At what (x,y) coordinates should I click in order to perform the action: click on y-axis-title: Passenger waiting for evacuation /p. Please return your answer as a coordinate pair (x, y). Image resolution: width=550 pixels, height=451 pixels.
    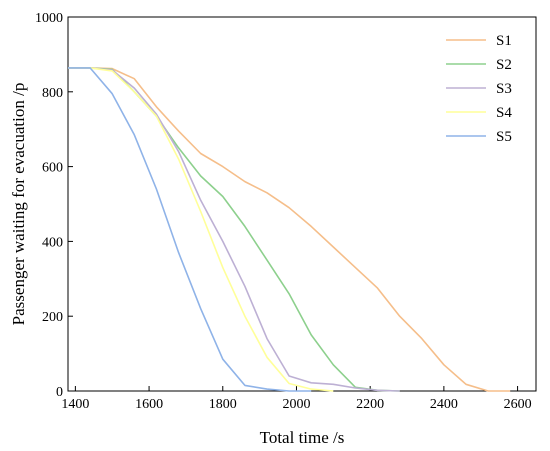
    Looking at the image, I should click on (18, 204).